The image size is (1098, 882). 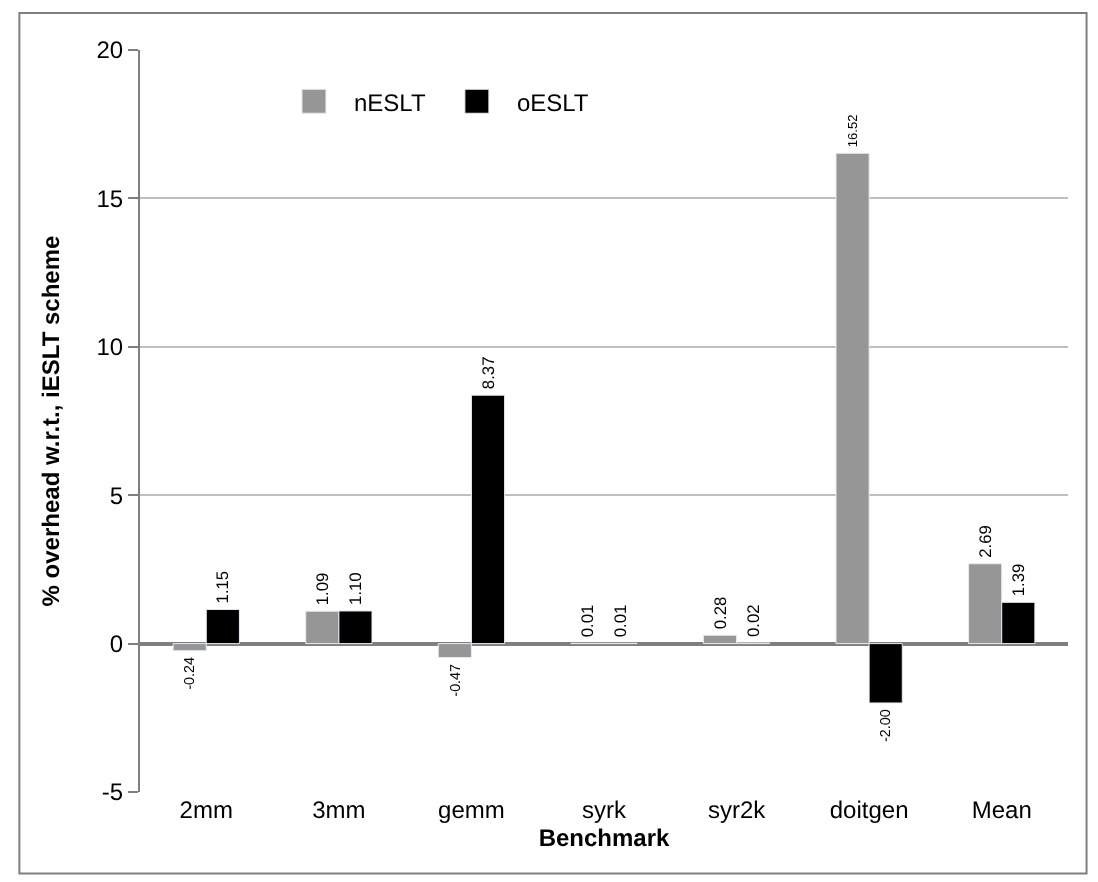 What do you see at coordinates (355, 588) in the screenshot?
I see `data-label: 1.10` at bounding box center [355, 588].